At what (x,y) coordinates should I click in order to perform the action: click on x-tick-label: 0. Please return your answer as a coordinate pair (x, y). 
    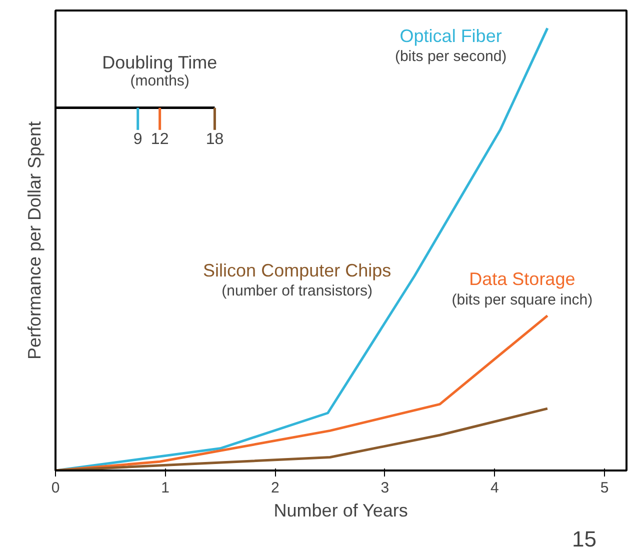
    Looking at the image, I should click on (55, 488).